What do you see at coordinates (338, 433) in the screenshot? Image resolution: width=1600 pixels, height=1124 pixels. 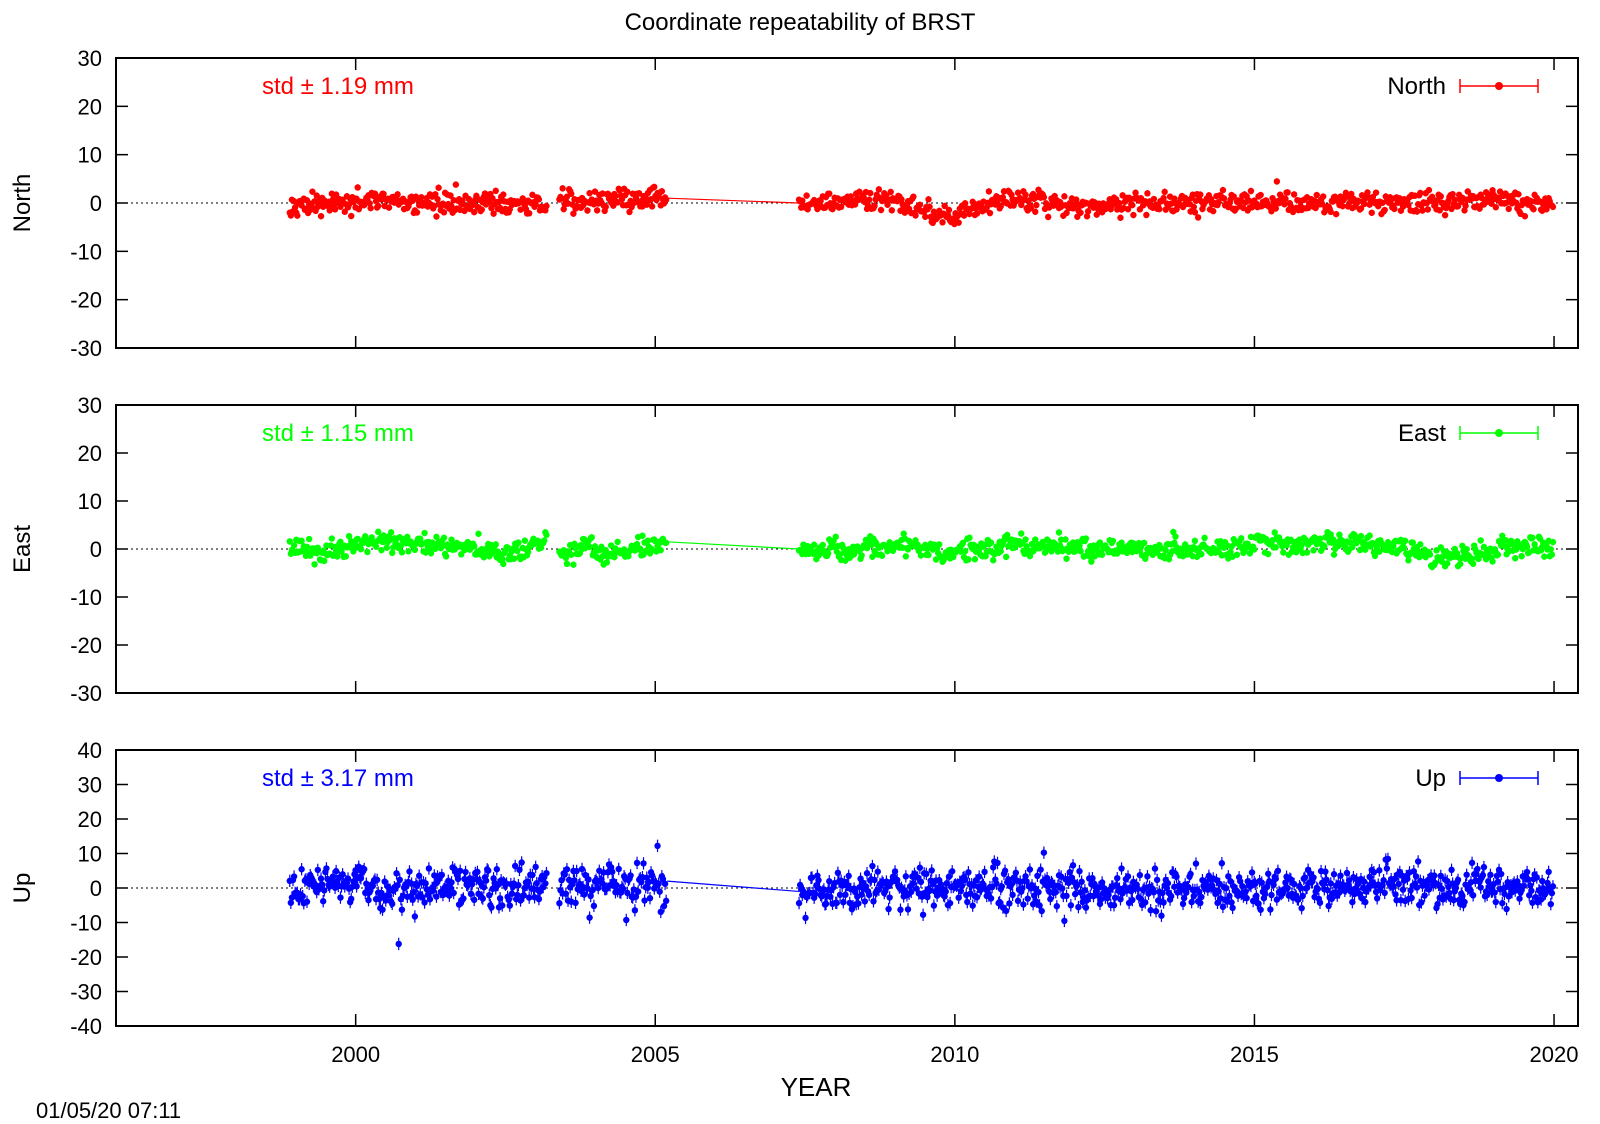 I see `std-annotation: std ± 1.15 mm` at bounding box center [338, 433].